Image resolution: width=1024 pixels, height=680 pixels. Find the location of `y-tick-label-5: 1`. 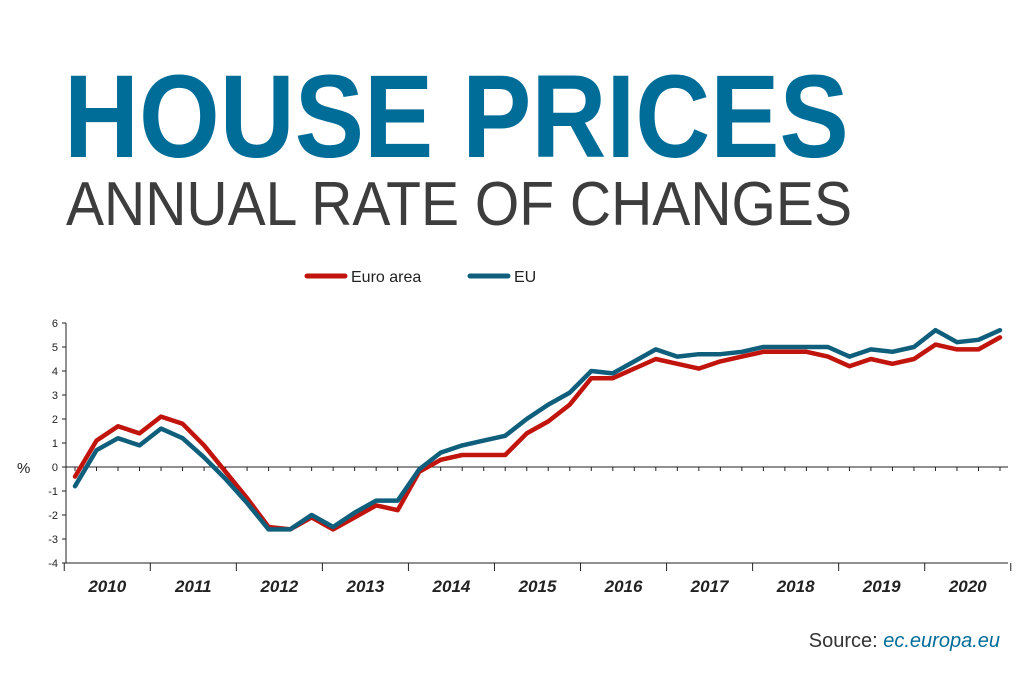

y-tick-label-5: 1 is located at coordinates (55, 444).